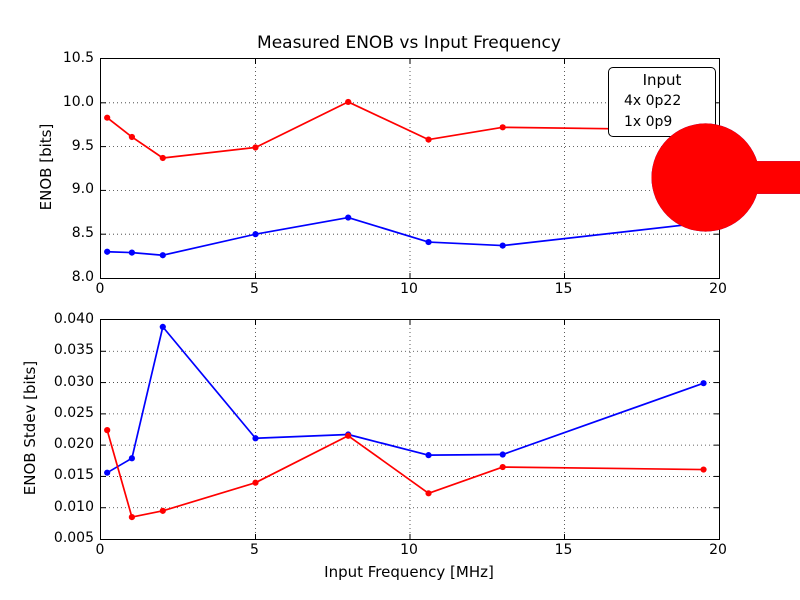  What do you see at coordinates (73, 475) in the screenshot?
I see `y-tick-label: 0.015` at bounding box center [73, 475].